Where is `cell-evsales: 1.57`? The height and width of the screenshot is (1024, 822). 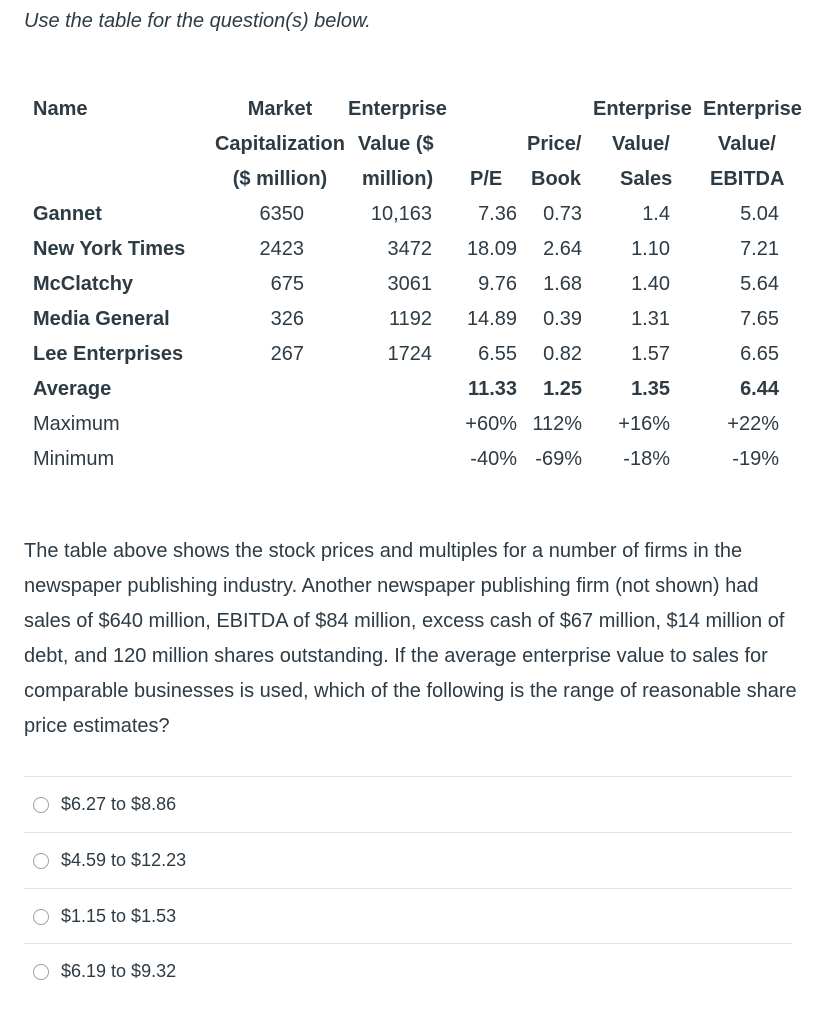 cell-evsales: 1.57 is located at coordinates (650, 354).